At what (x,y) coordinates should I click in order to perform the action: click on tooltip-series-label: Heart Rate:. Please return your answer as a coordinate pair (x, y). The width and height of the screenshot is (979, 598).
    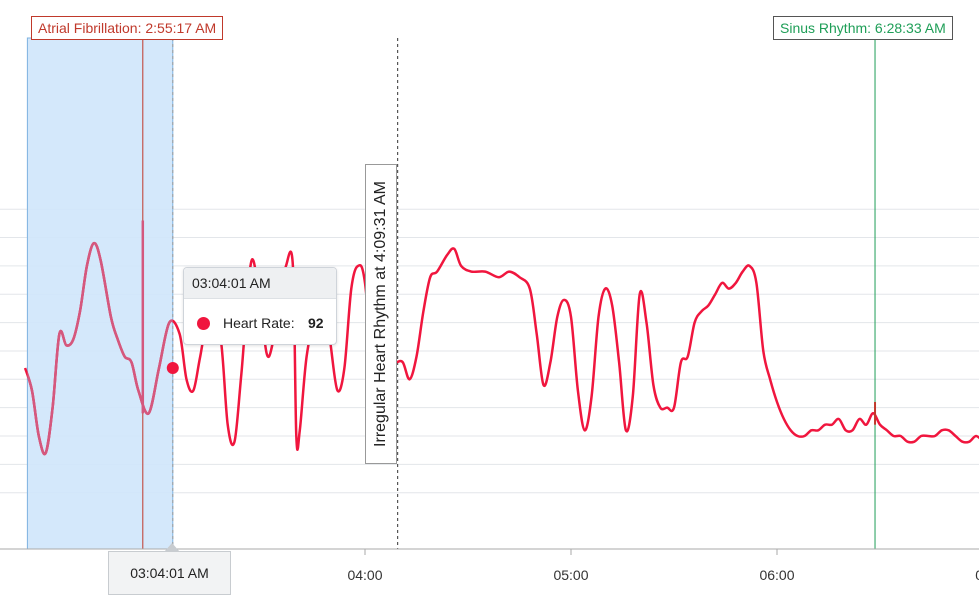
    Looking at the image, I should click on (259, 323).